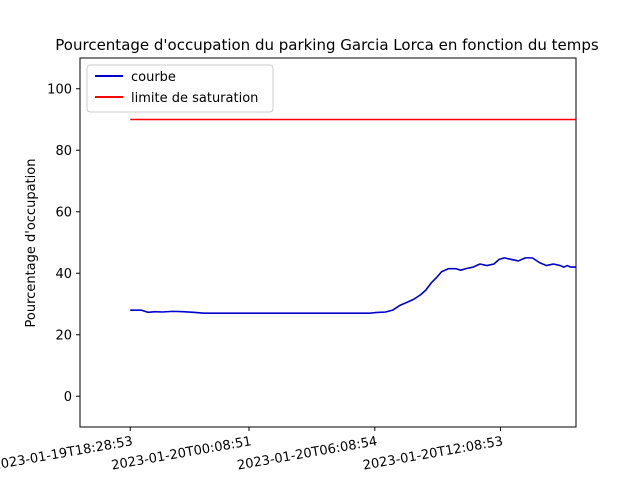 This screenshot has width=640, height=480. Describe the element at coordinates (68, 397) in the screenshot. I see `y-tick-label-0: 0` at that location.